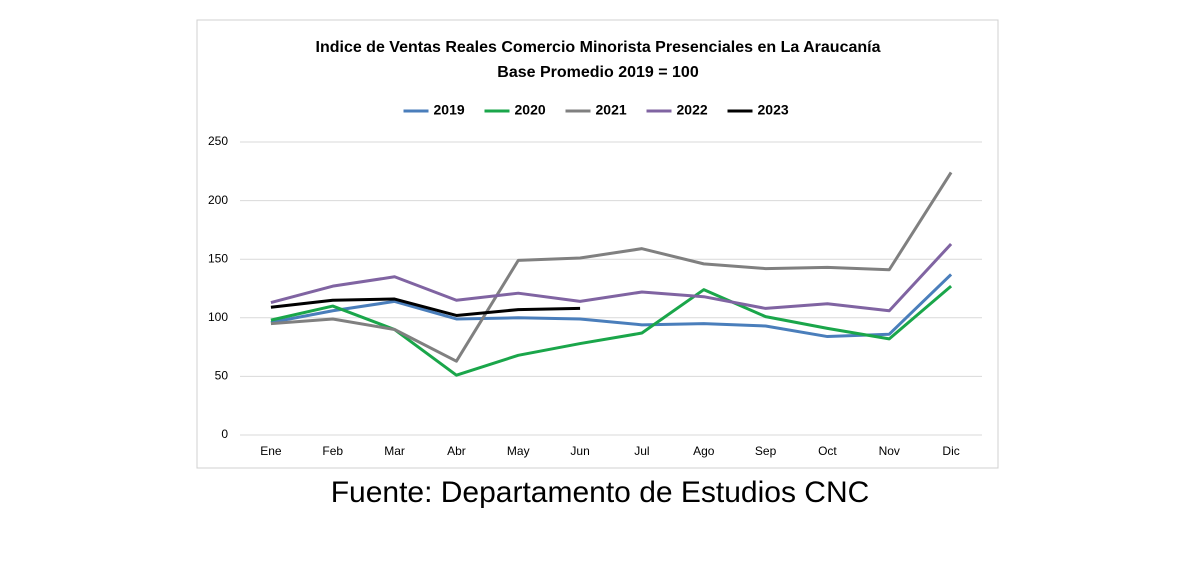  I want to click on x-tick-label: Oct, so click(827, 451).